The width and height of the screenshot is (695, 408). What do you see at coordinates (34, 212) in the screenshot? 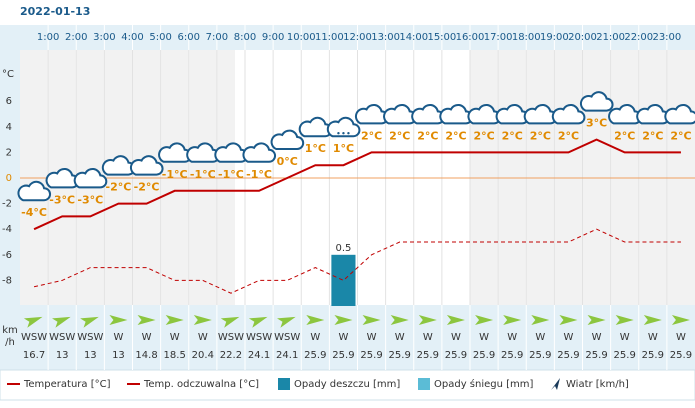
I see `temp-label: -4°C` at bounding box center [34, 212].